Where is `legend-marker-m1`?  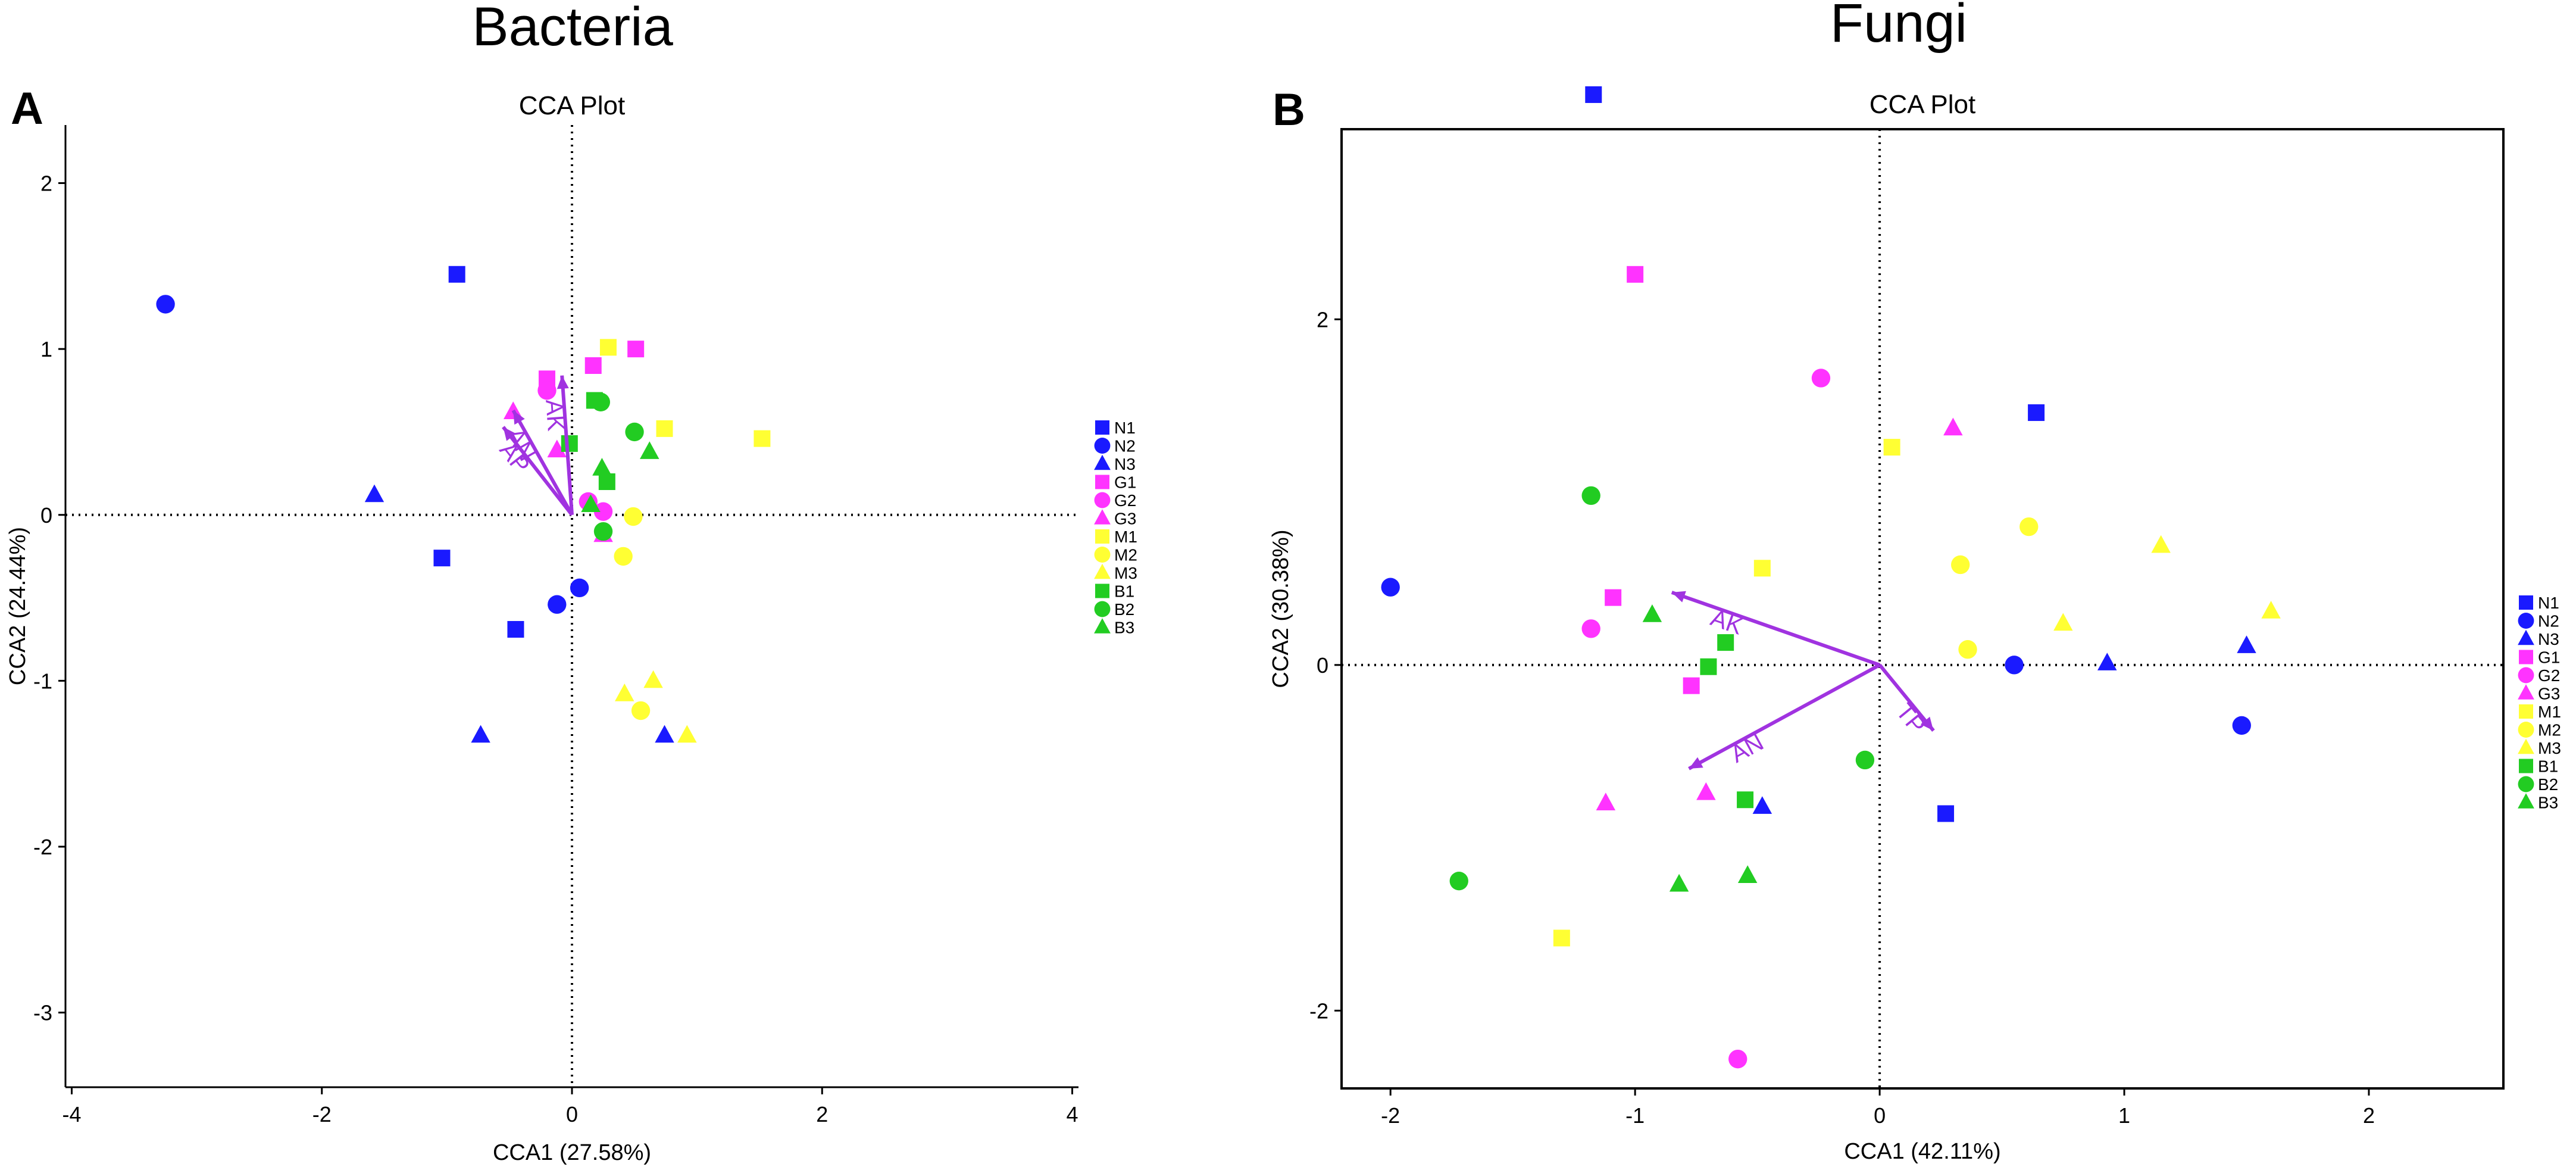
legend-marker-m1 is located at coordinates (1102, 536).